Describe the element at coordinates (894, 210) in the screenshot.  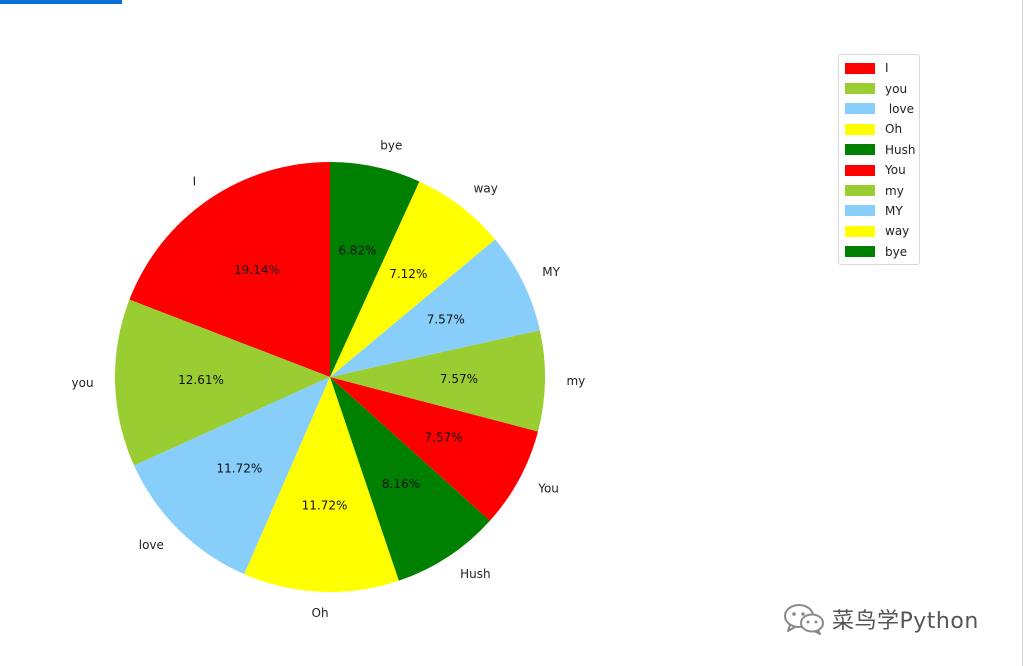
I see `legend-label: MY` at that location.